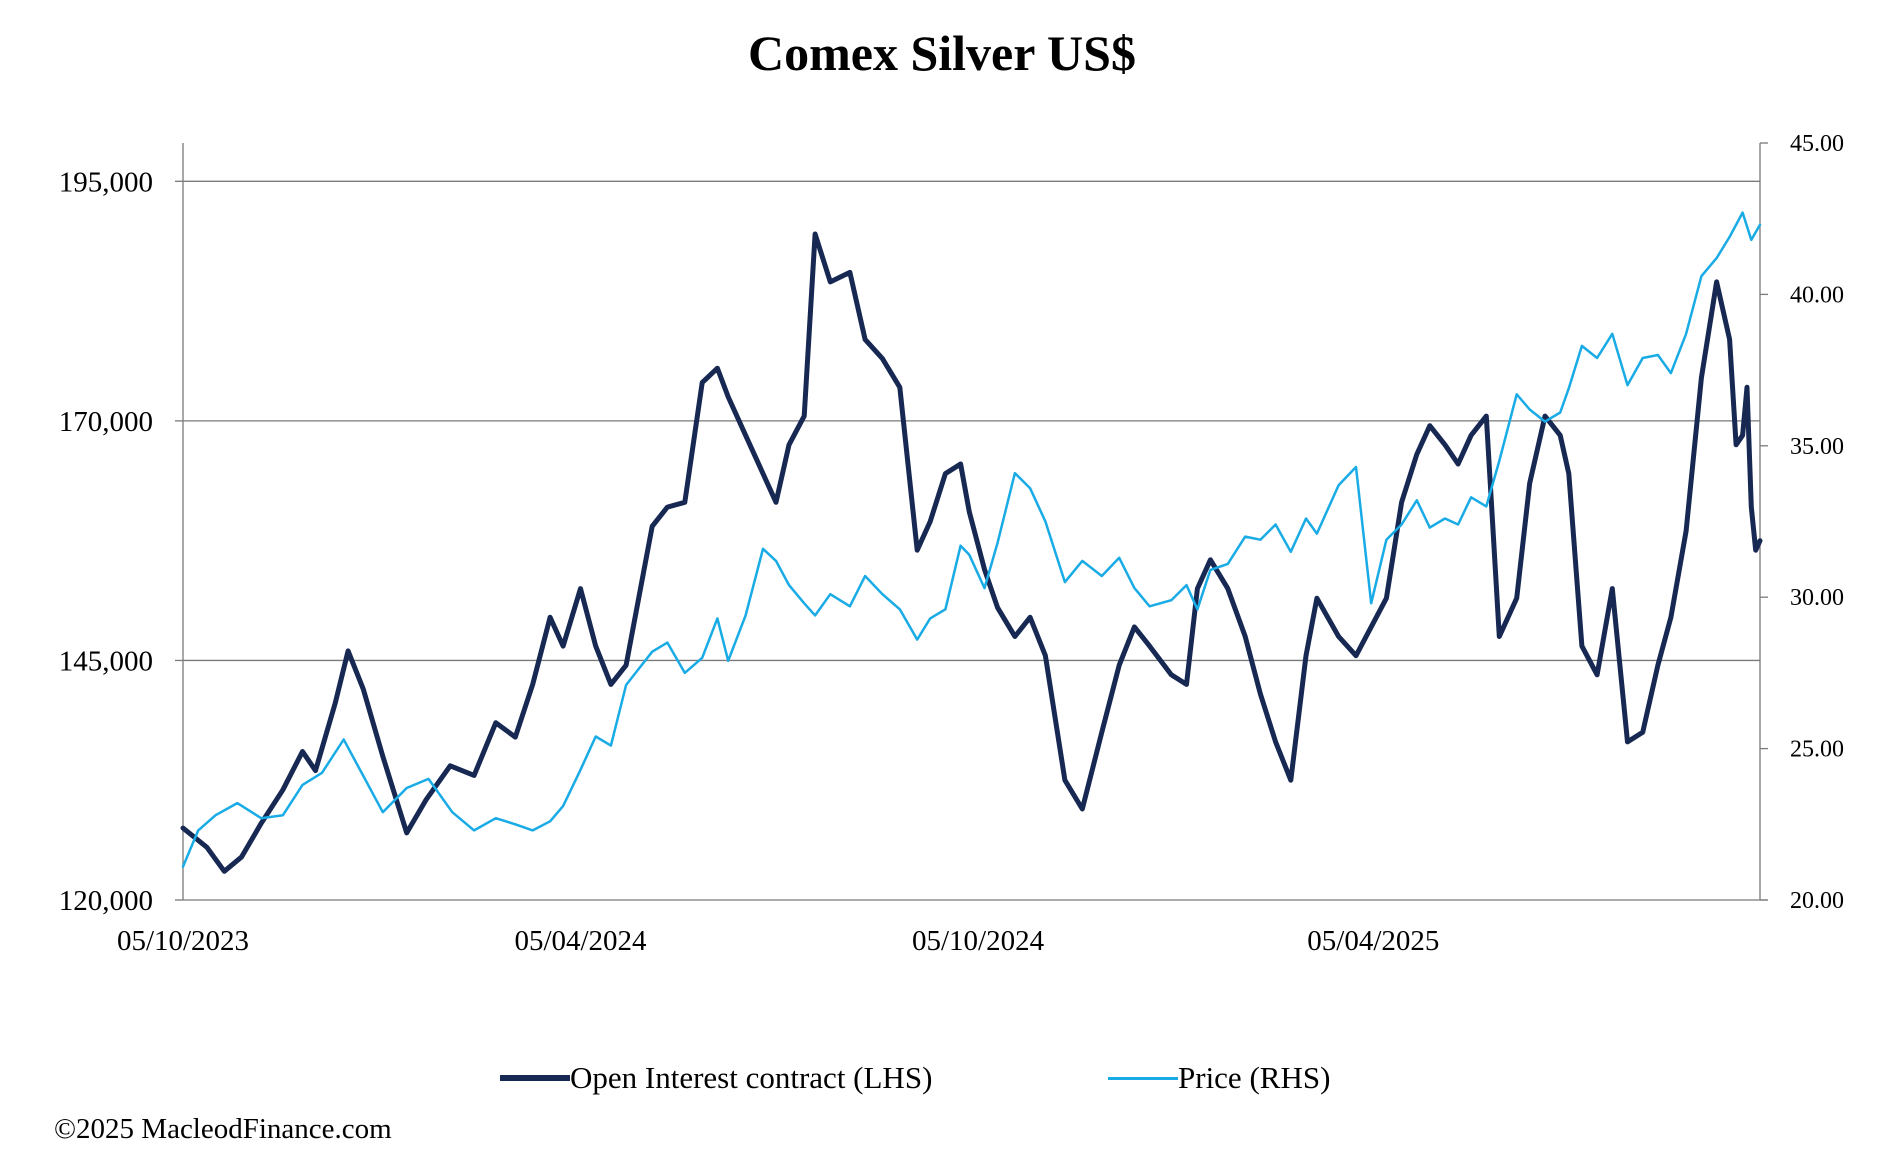 The height and width of the screenshot is (1158, 1884). Describe the element at coordinates (106, 901) in the screenshot. I see `left-tick-label: 120,000` at that location.